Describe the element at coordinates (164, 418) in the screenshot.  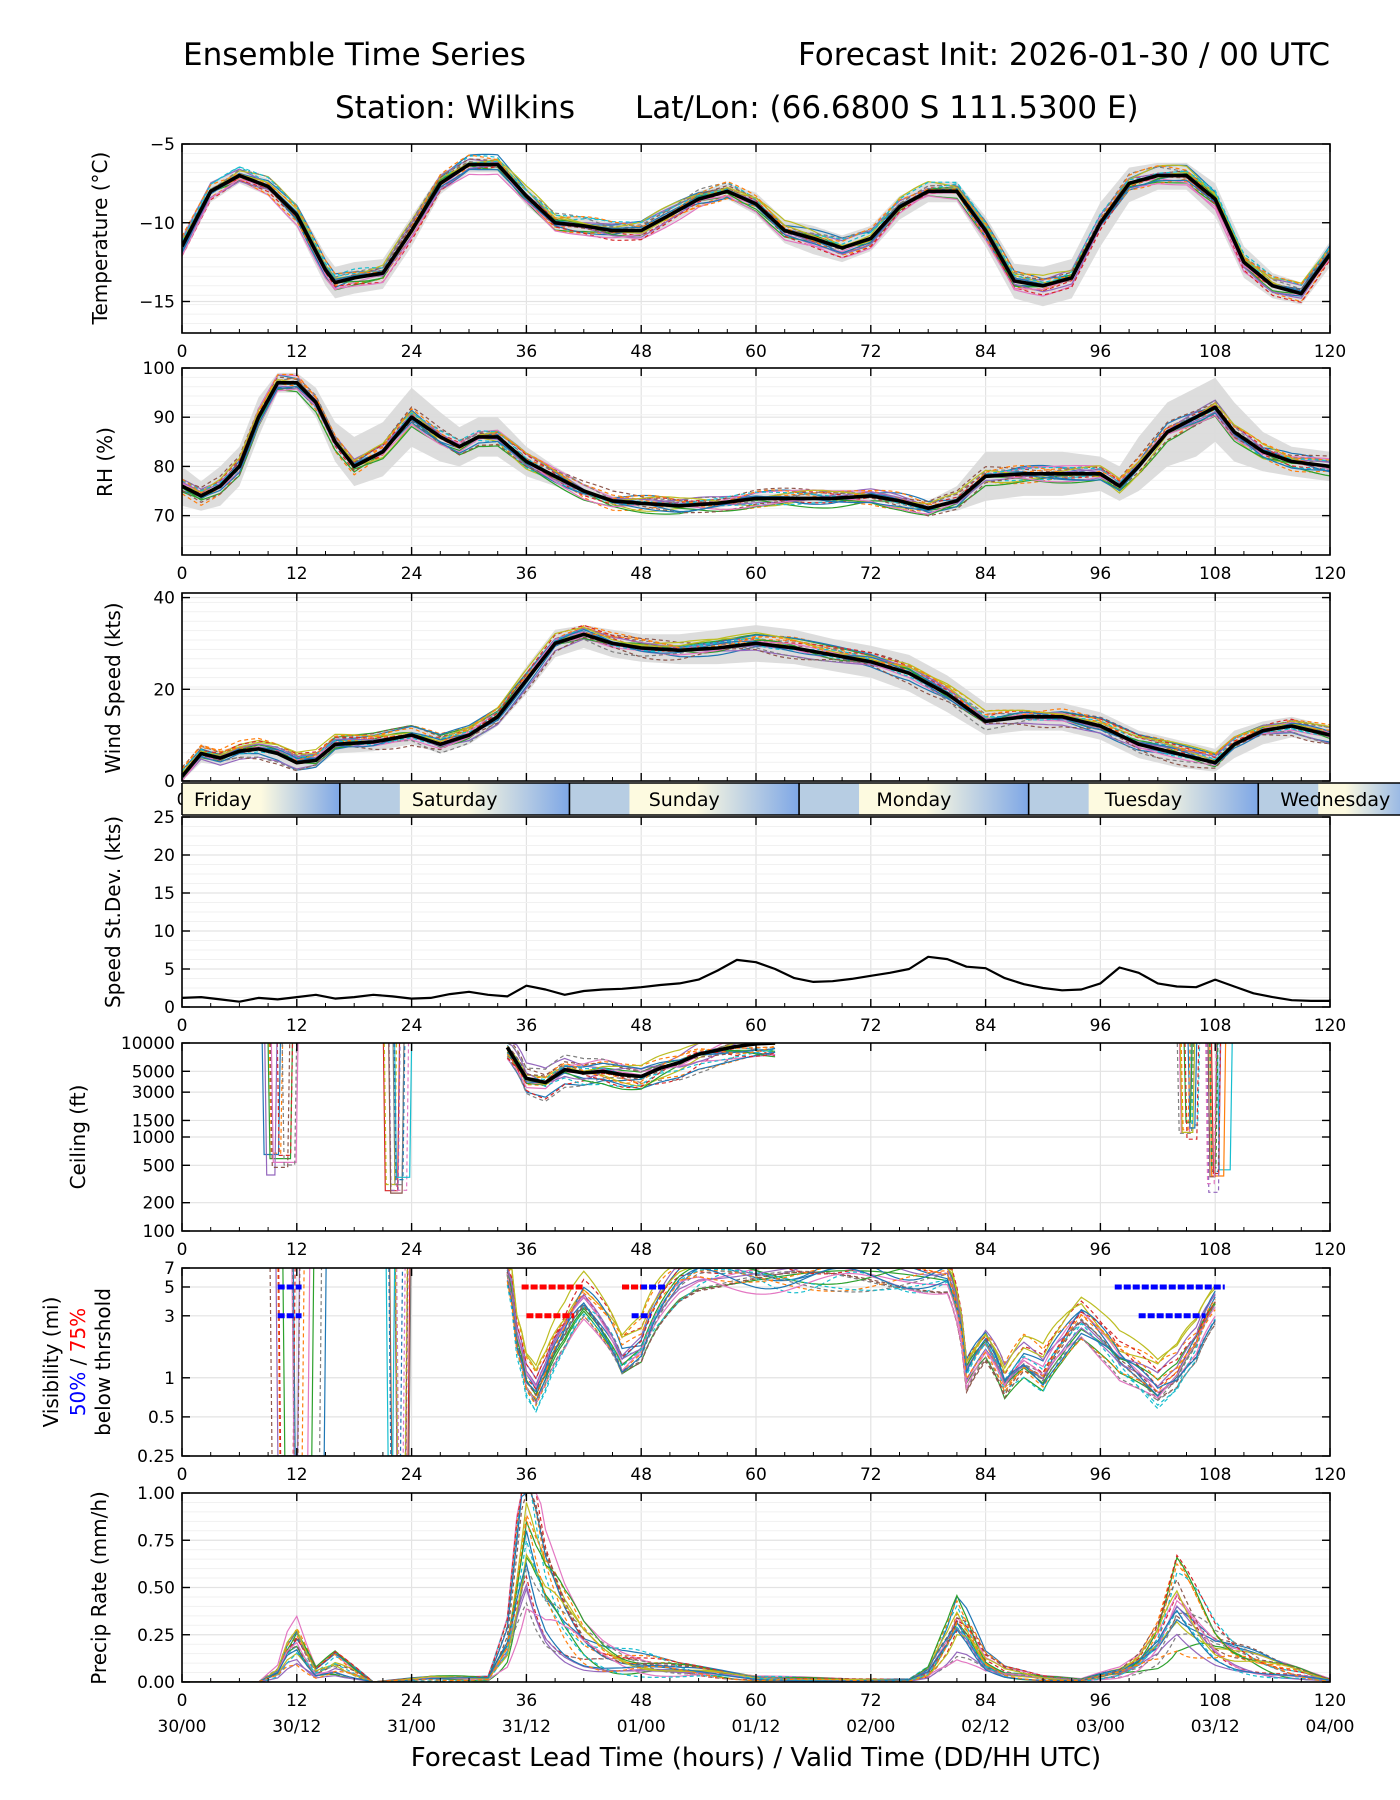
I see `y-tick-label: 90` at that location.